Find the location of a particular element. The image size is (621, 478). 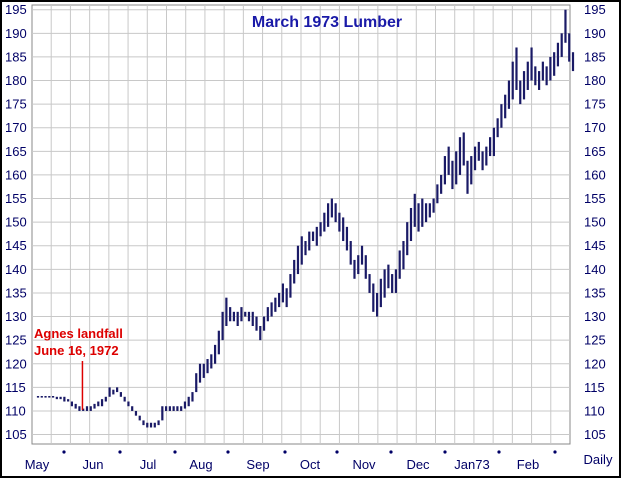

y-tick-label-right: 120 is located at coordinates (595, 363).